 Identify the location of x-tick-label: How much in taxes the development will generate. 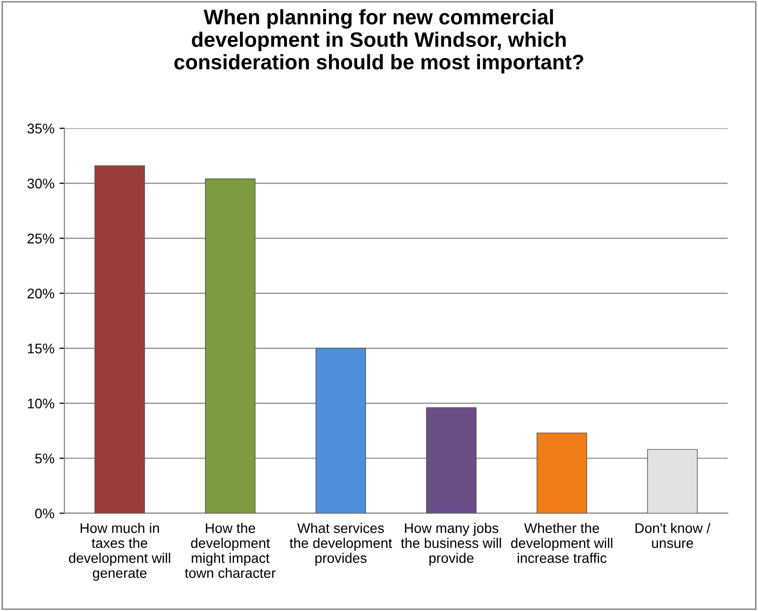
(119, 551).